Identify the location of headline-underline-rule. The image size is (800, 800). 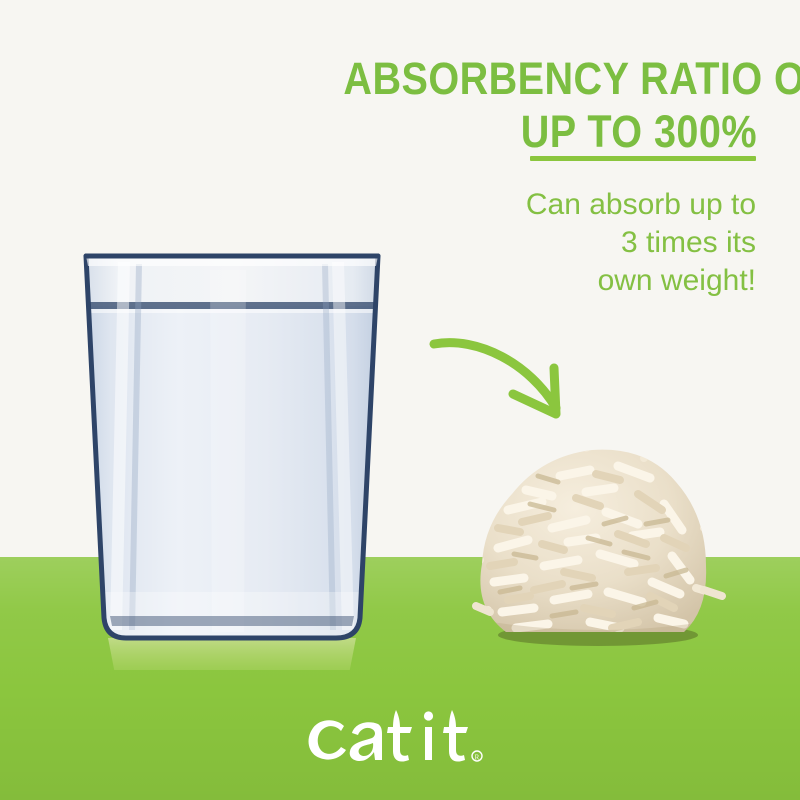
(643, 158).